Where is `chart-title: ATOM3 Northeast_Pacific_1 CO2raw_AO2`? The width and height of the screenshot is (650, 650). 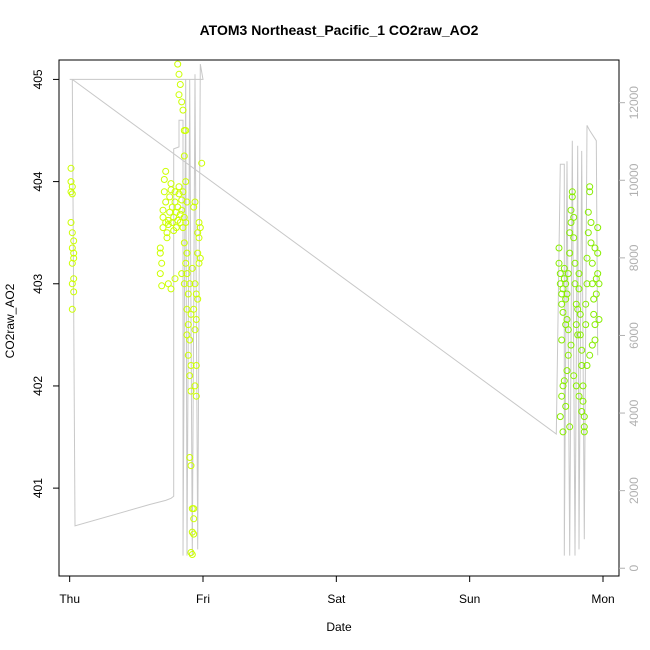
chart-title: ATOM3 Northeast_Pacific_1 CO2raw_AO2 is located at coordinates (339, 30).